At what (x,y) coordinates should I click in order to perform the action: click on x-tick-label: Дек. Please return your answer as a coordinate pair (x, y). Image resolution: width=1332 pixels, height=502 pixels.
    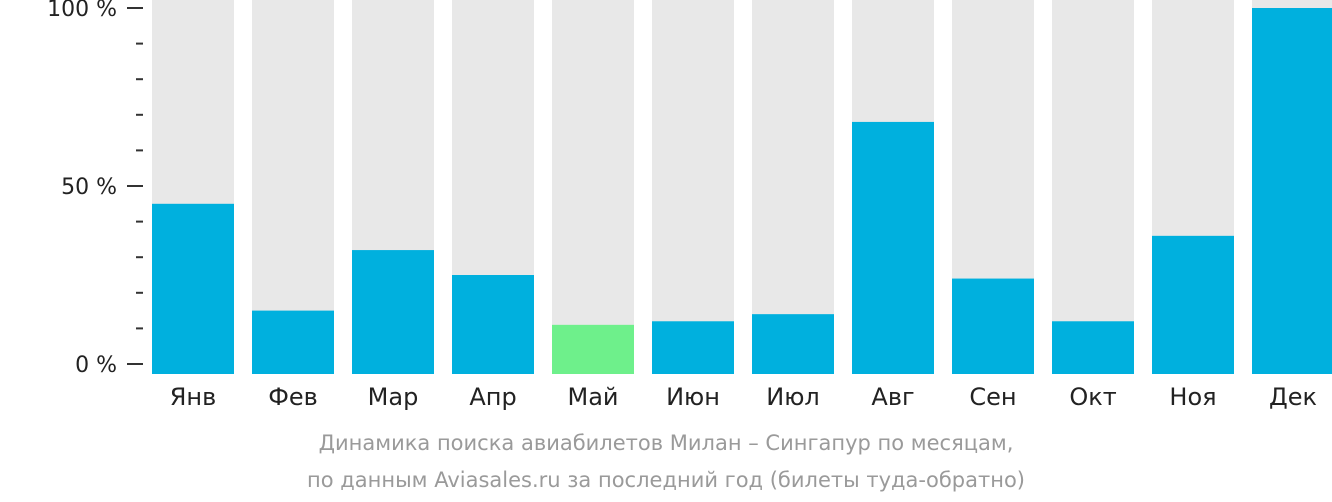
    Looking at the image, I should click on (1293, 397).